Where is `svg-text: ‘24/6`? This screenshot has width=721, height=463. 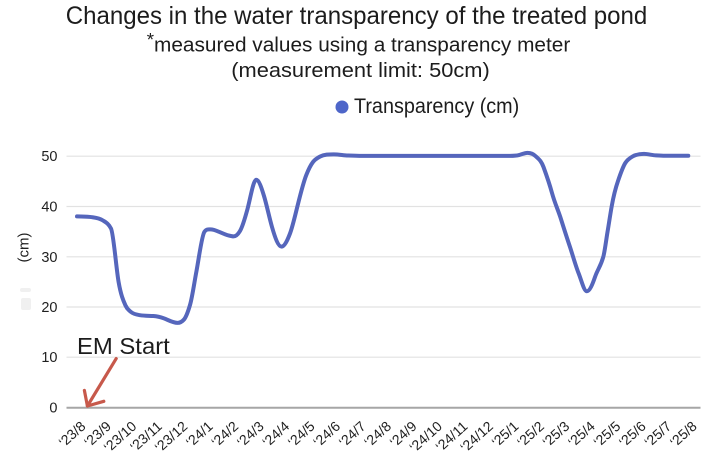
svg-text: ‘24/6 is located at coordinates (326, 434).